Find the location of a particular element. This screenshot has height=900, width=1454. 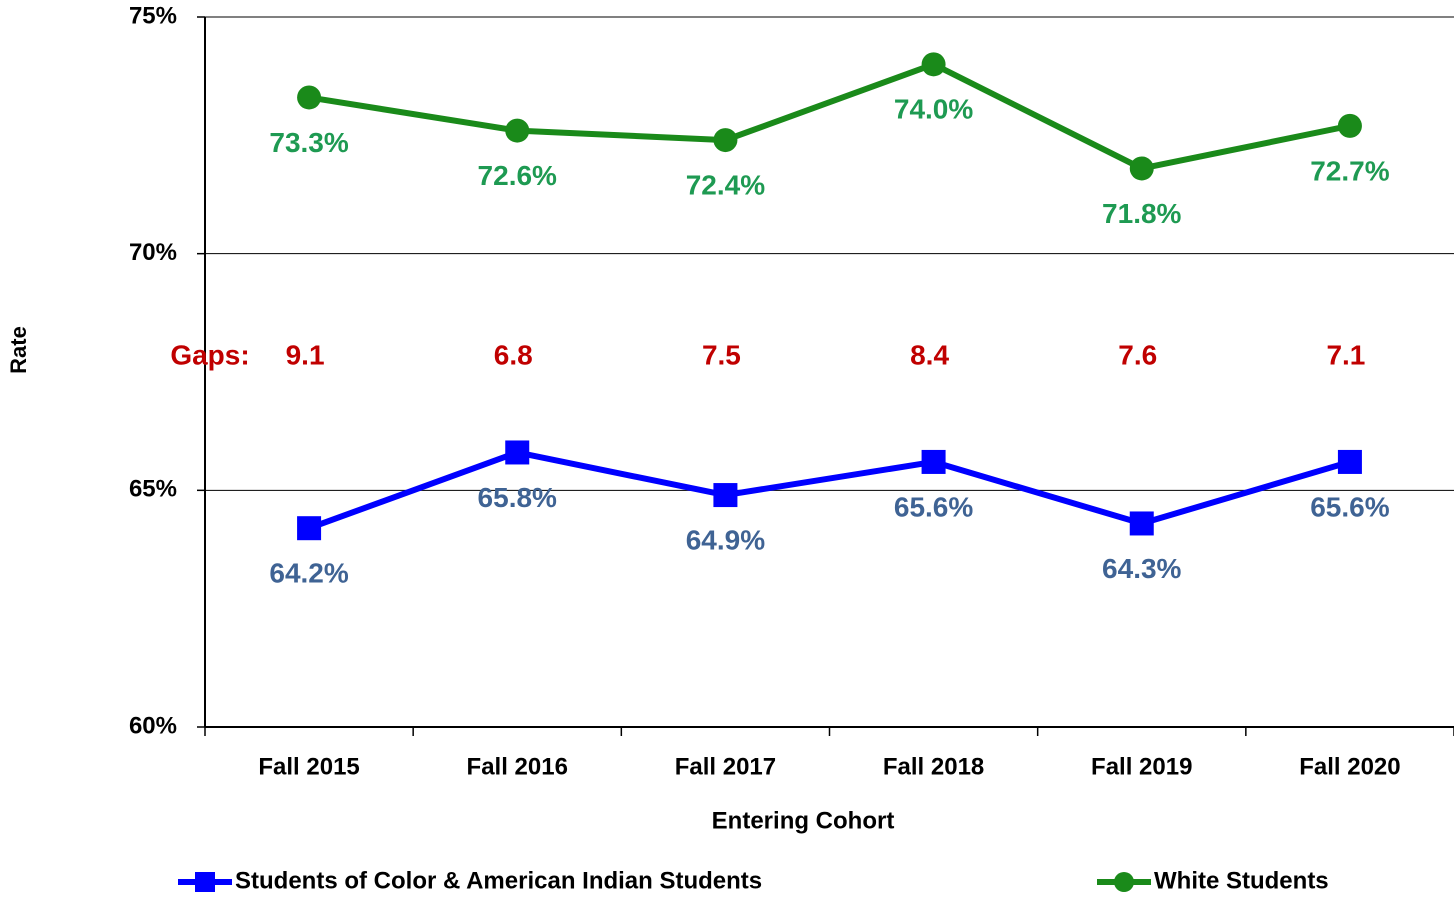

gap-value: 7.5 is located at coordinates (721, 354).